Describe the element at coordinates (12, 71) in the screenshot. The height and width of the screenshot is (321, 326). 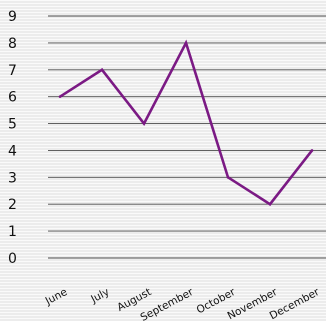
I see `y-tick-label-7: 7` at that location.